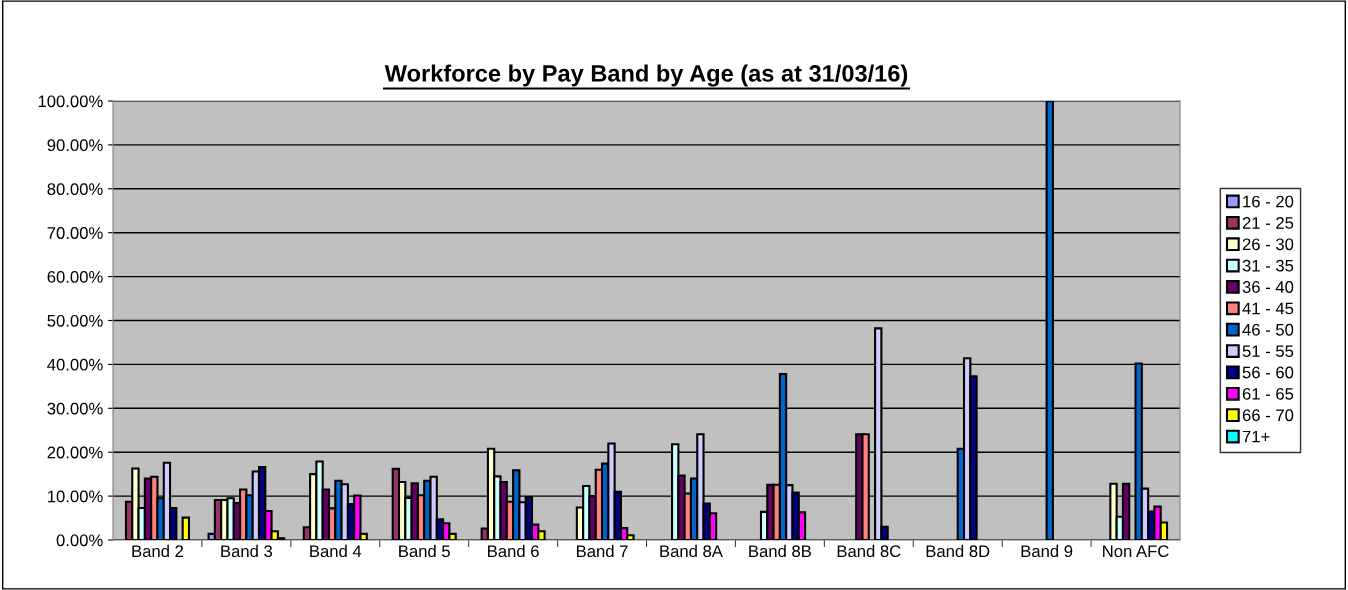 The image size is (1348, 590). Describe the element at coordinates (1136, 551) in the screenshot. I see `x-tick-label: Non AFC` at that location.